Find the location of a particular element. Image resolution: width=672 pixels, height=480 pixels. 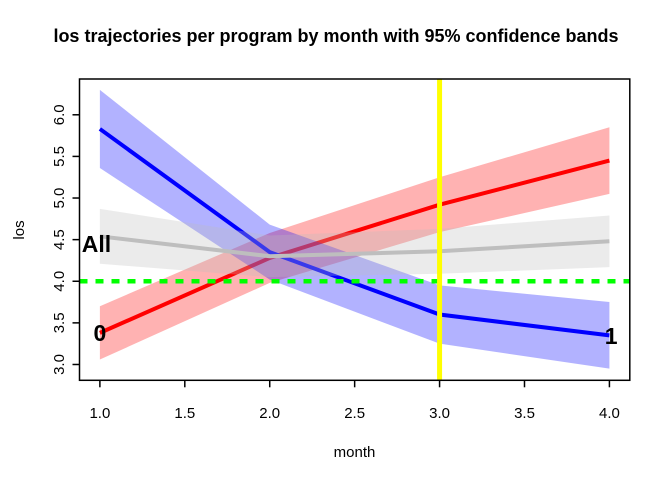

fit-line-all is located at coordinates (354, 246).